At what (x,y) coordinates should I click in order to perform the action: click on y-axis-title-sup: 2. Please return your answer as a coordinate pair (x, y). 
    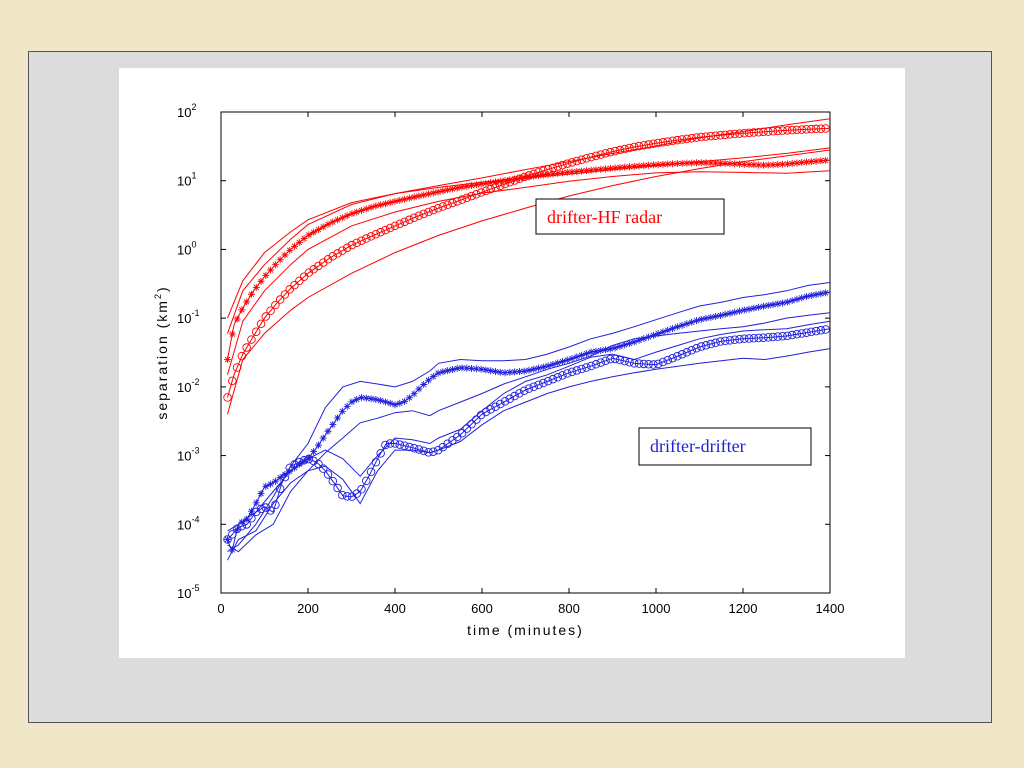
    Looking at the image, I should click on (158, 295).